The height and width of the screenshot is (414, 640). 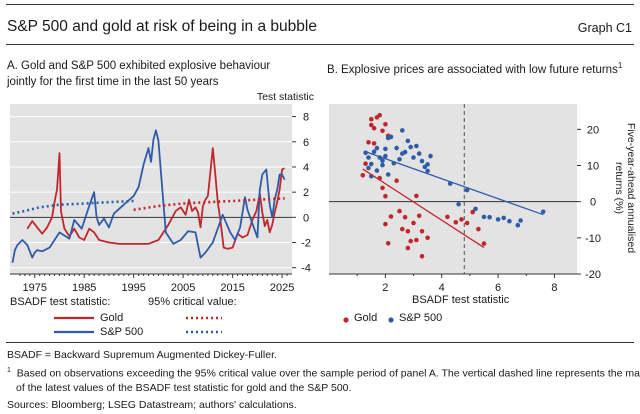 What do you see at coordinates (604, 28) in the screenshot?
I see `graph-number: Graph C1` at bounding box center [604, 28].